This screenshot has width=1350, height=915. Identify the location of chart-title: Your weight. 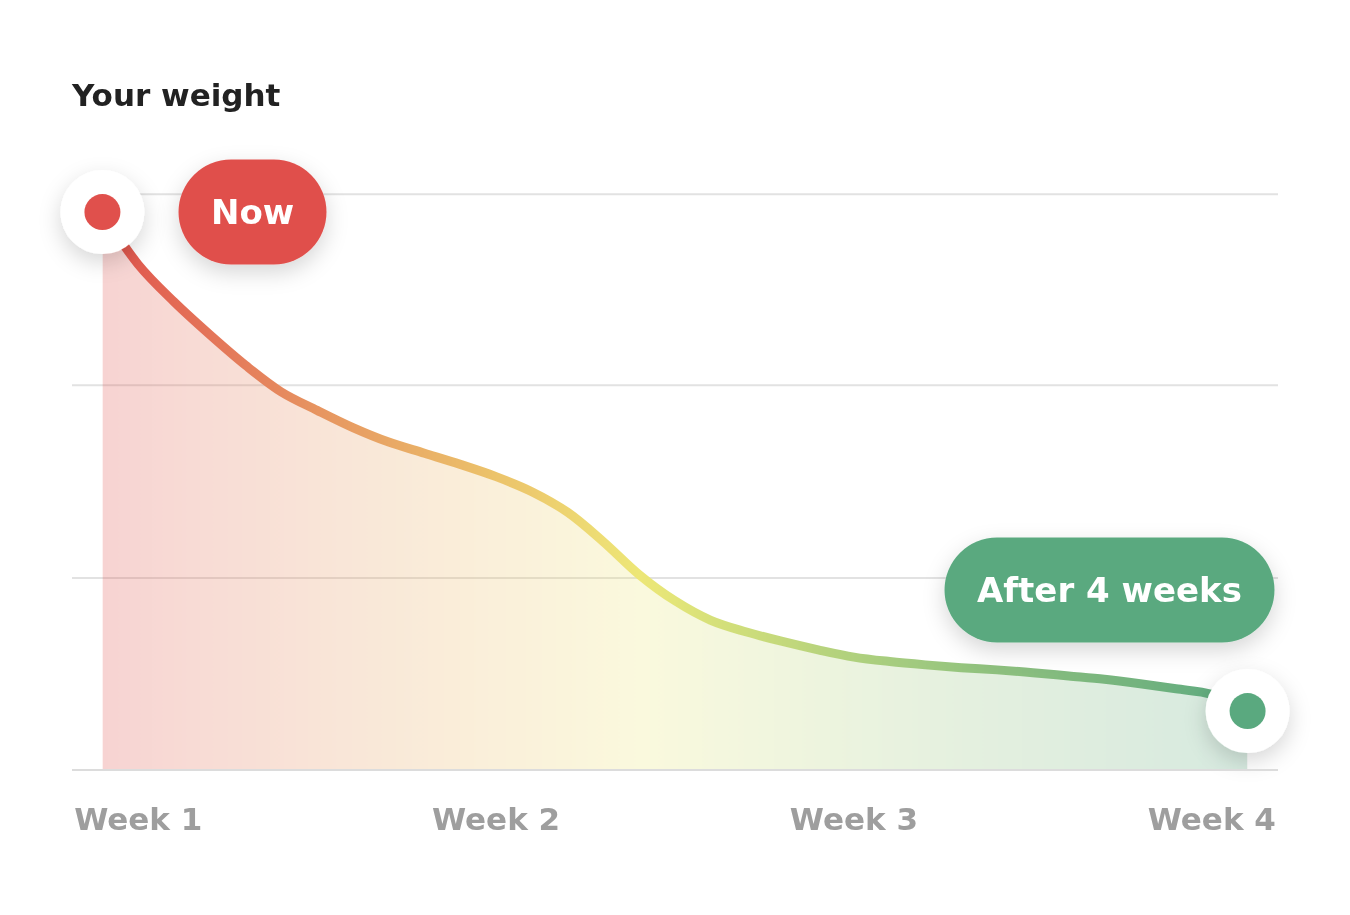
(176, 94).